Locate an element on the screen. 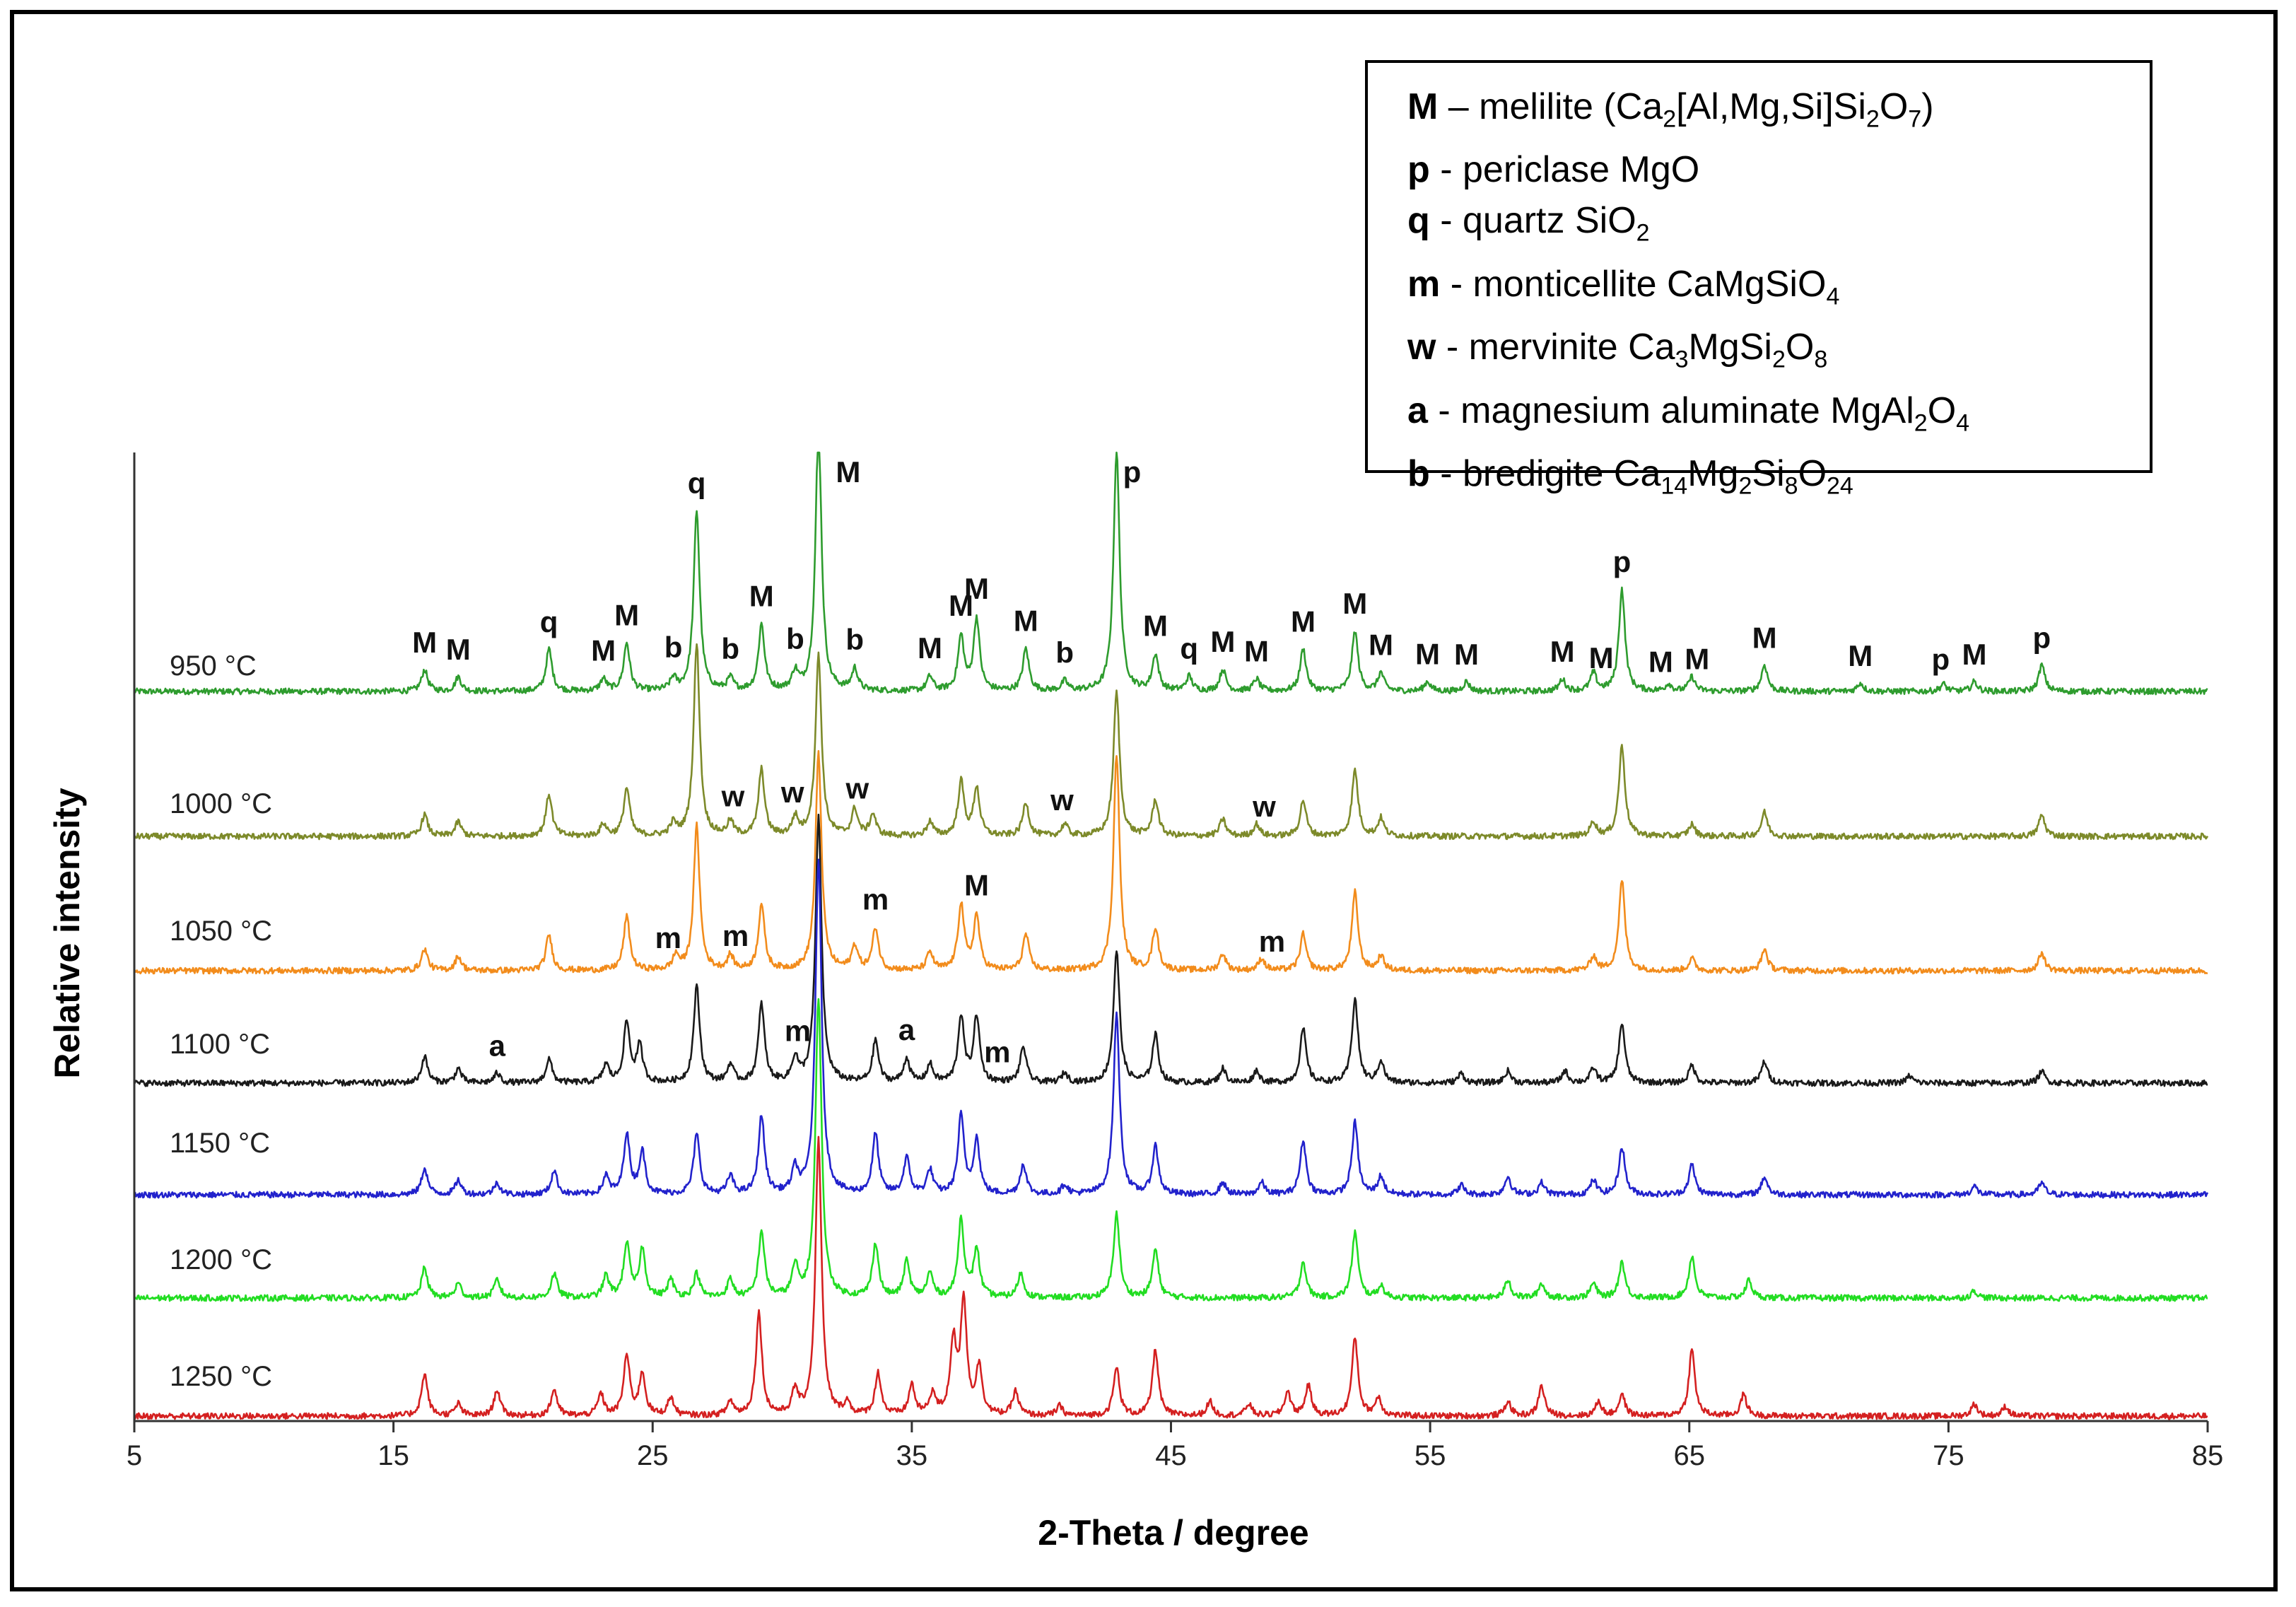 The height and width of the screenshot is (1607, 2296). legend-entry: b - bredigite Ca14Mg2Si8O24 is located at coordinates (1778, 480).